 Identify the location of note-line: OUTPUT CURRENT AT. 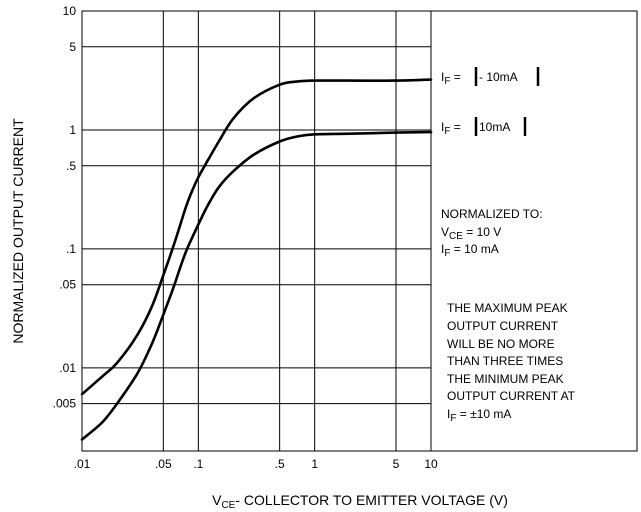
(511, 396).